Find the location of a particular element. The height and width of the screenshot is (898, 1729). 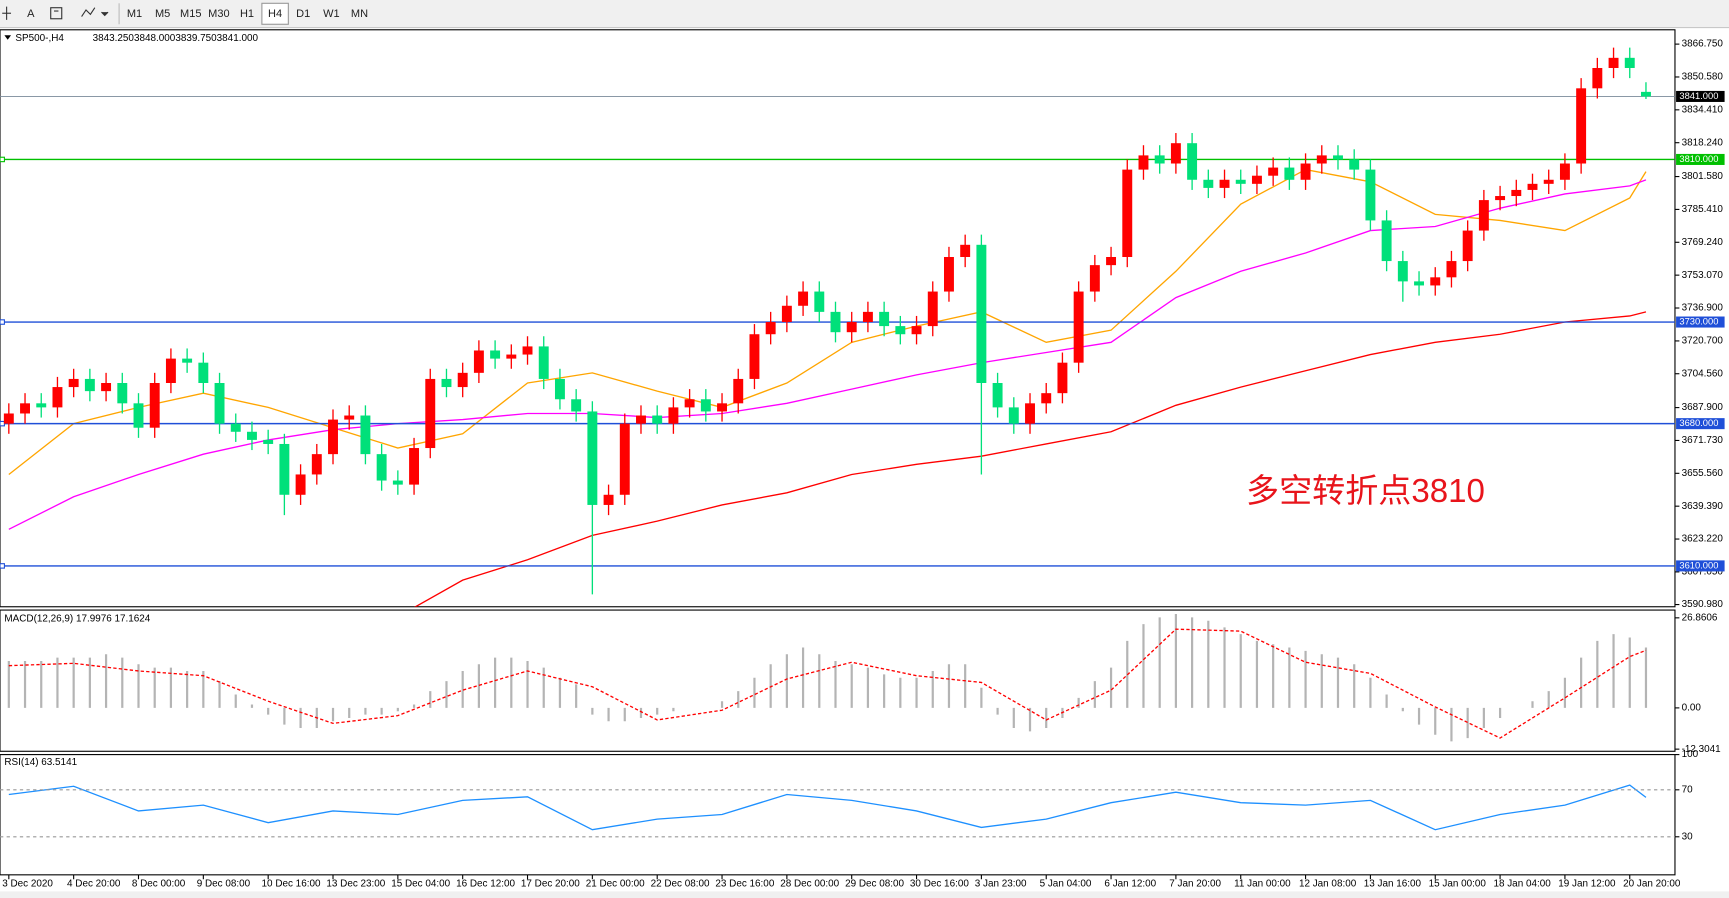

y-tick-label: 3720.700 is located at coordinates (1703, 341).